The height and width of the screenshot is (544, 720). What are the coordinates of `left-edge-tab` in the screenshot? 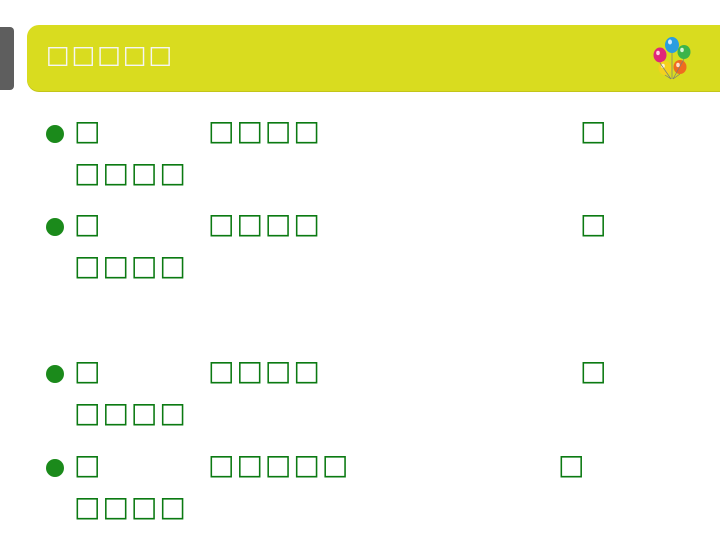 It's located at (7, 58).